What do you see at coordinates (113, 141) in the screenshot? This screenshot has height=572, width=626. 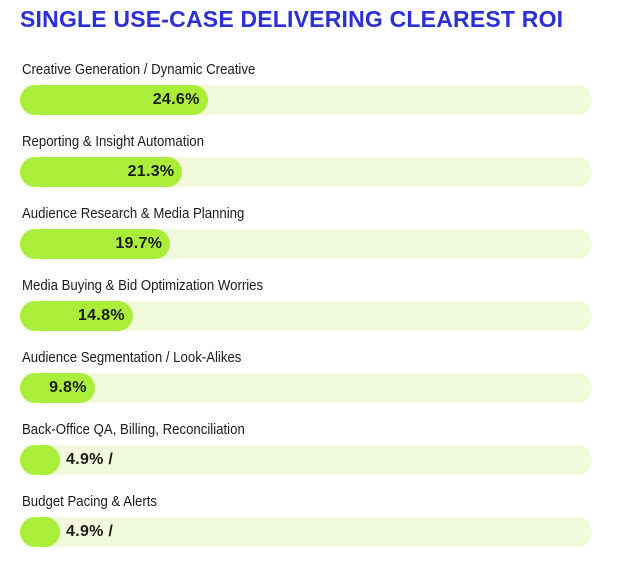 I see `category-label: Reporting & Insight Automation` at bounding box center [113, 141].